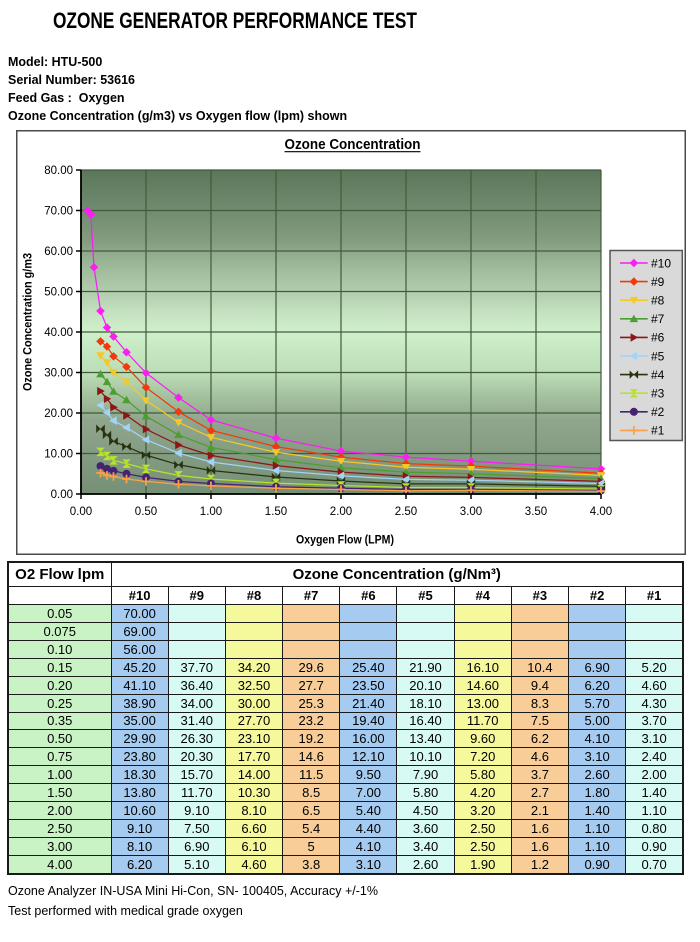 The height and width of the screenshot is (942, 700). Describe the element at coordinates (58, 252) in the screenshot. I see `svg-text: 60.00` at that location.